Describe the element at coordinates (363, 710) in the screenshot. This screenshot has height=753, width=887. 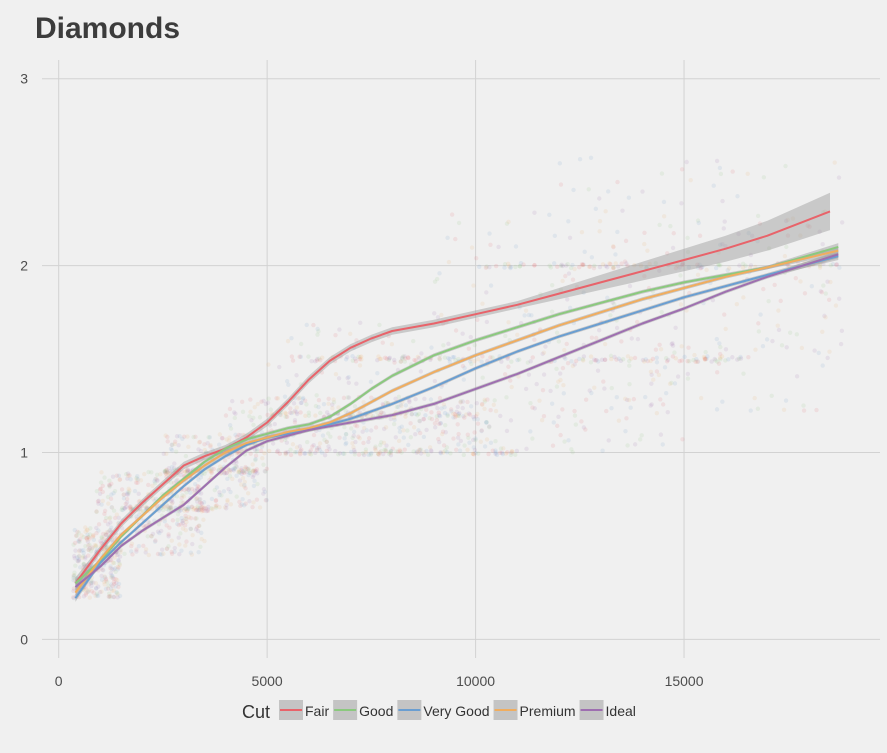
I see `legend-item-good: Good` at that location.